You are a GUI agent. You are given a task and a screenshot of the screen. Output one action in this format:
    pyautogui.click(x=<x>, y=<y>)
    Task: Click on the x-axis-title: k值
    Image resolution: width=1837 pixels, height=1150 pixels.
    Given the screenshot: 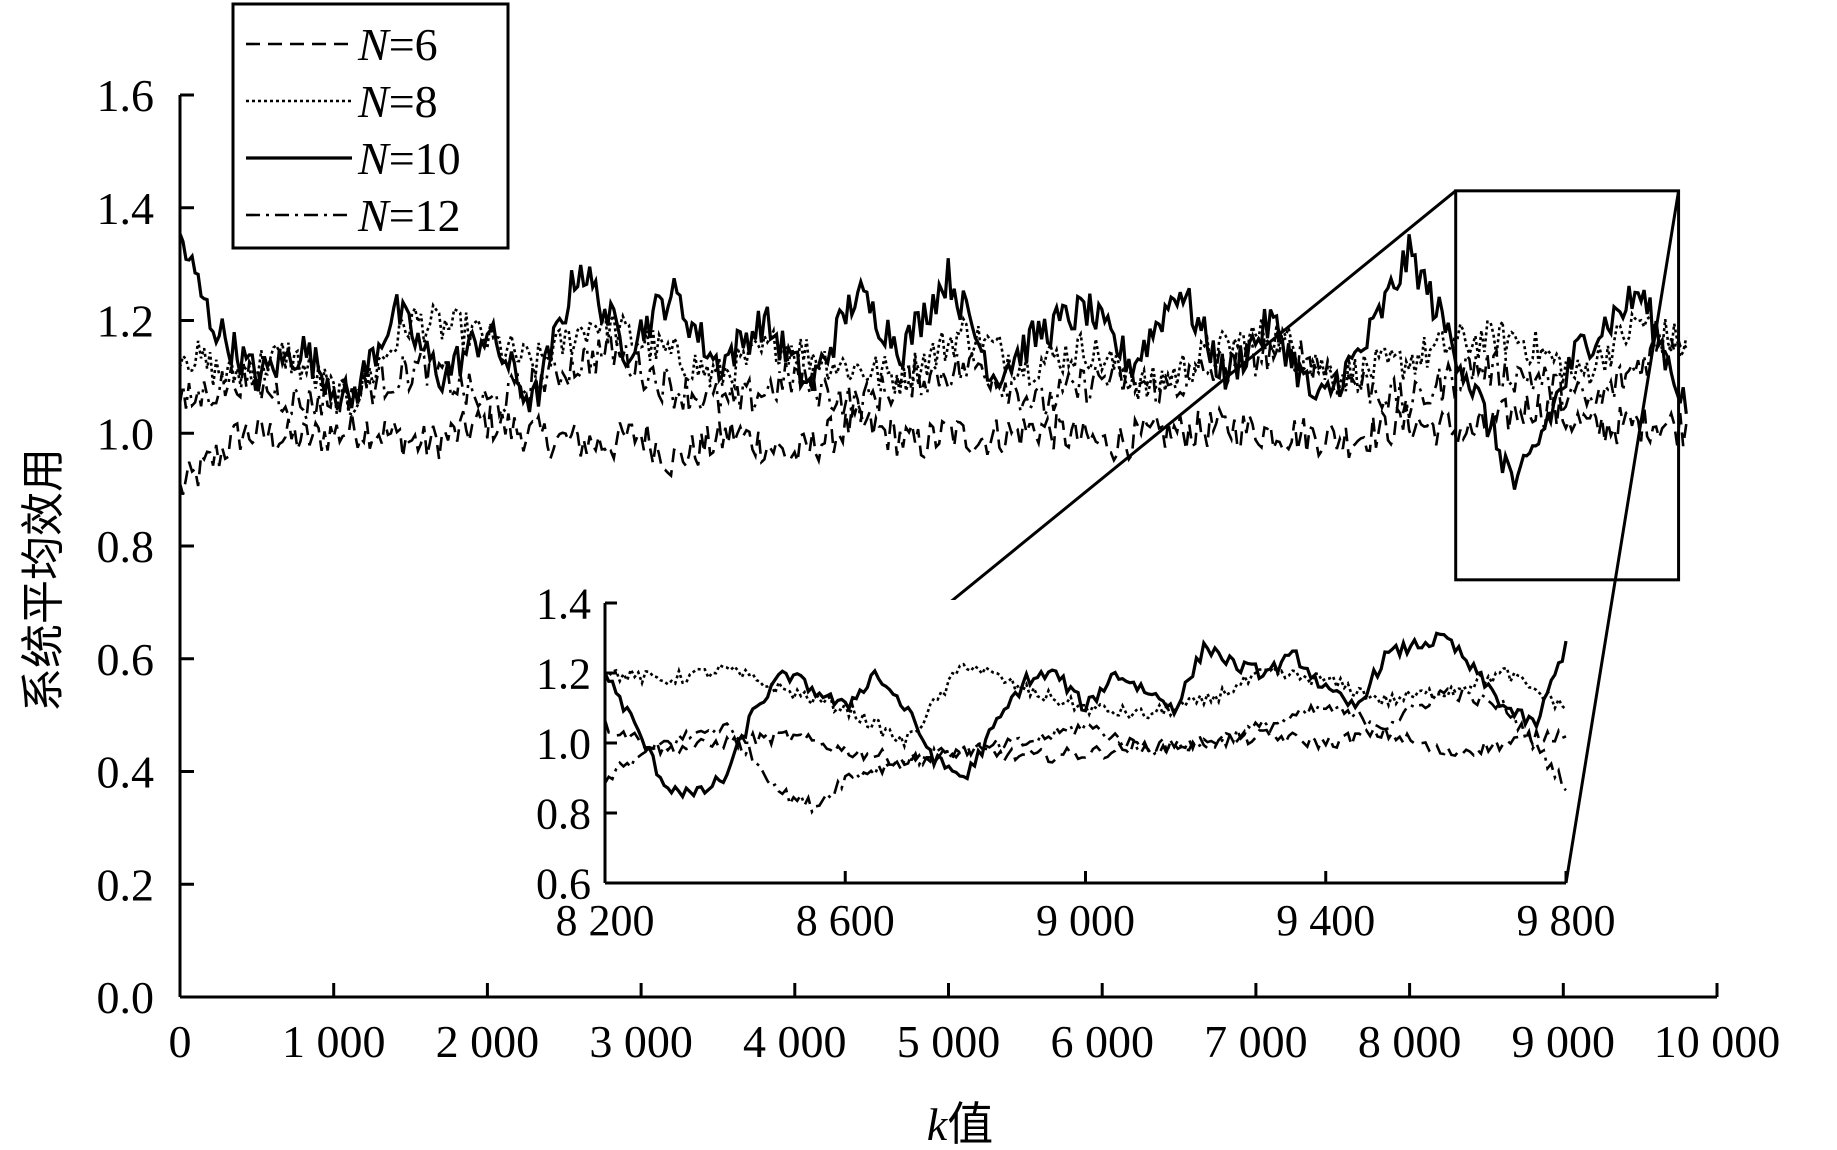 What is the action you would take?
    pyautogui.click(x=960, y=1124)
    